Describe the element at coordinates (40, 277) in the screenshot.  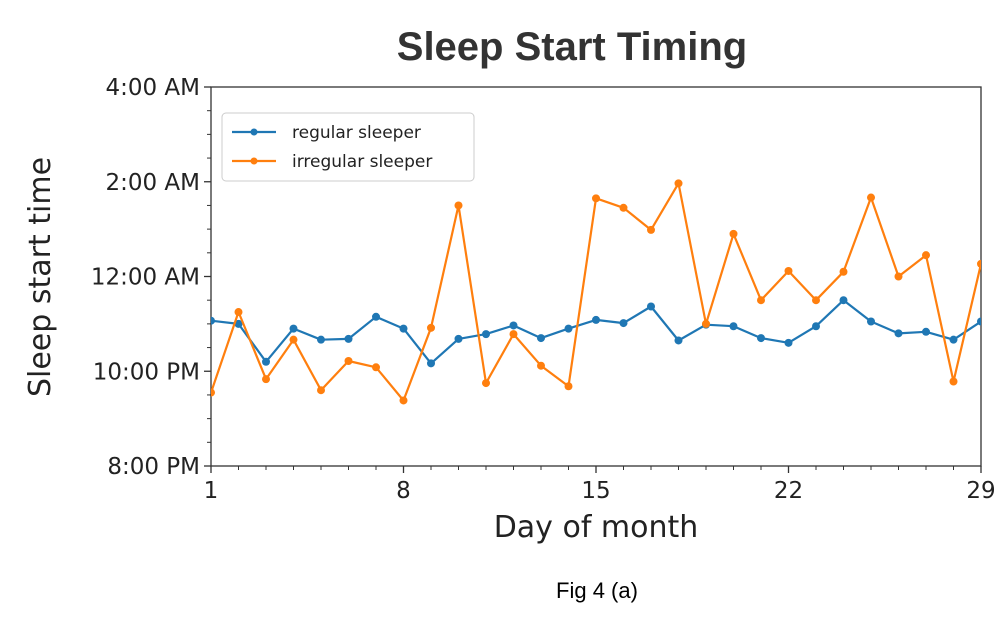
I see `y-axis-label: Sleep start time` at that location.